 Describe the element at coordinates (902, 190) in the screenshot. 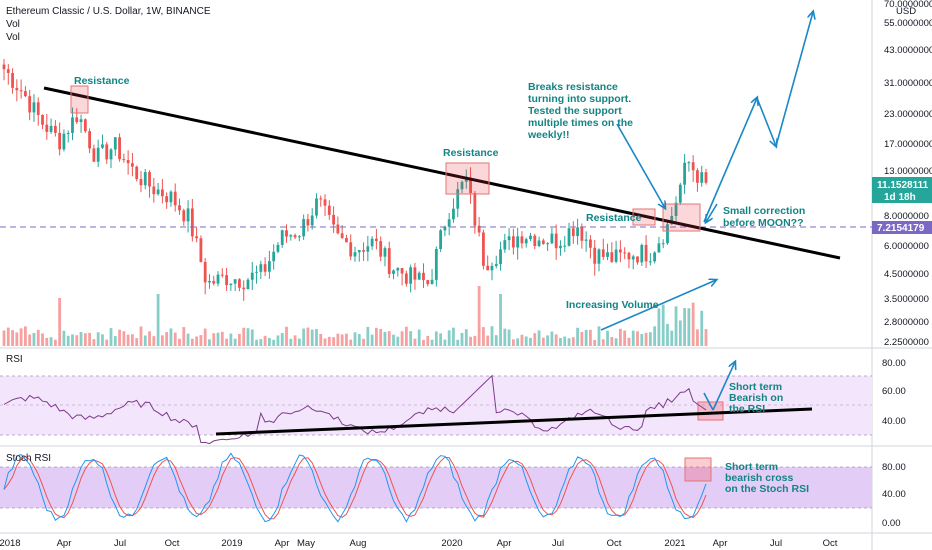

I see `current-price-tag: 11.1528111 1d 18h` at that location.